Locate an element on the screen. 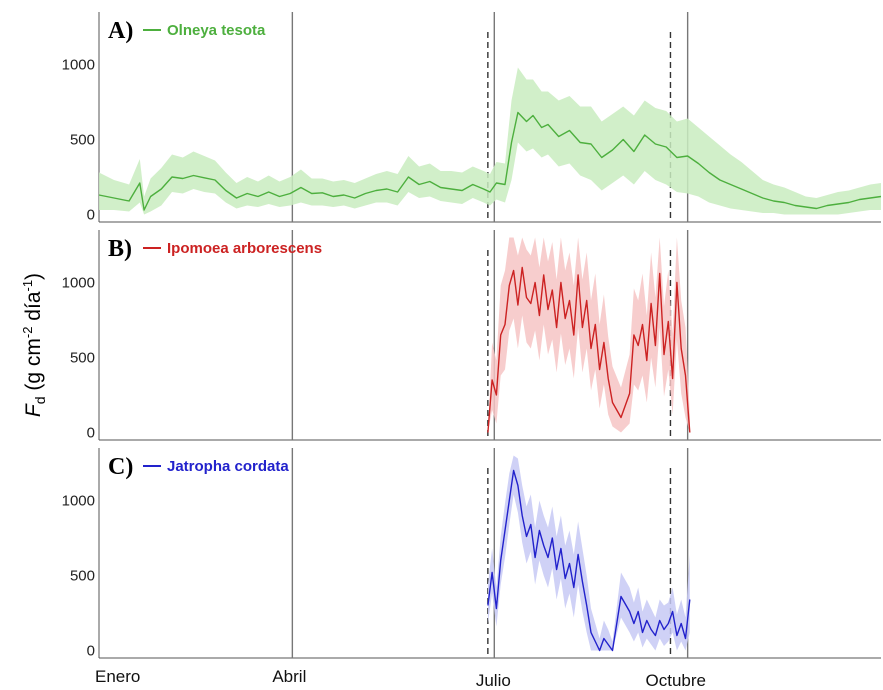 Image resolution: width=883 pixels, height=690 pixels. species-label: Jatropha cordata is located at coordinates (228, 466).